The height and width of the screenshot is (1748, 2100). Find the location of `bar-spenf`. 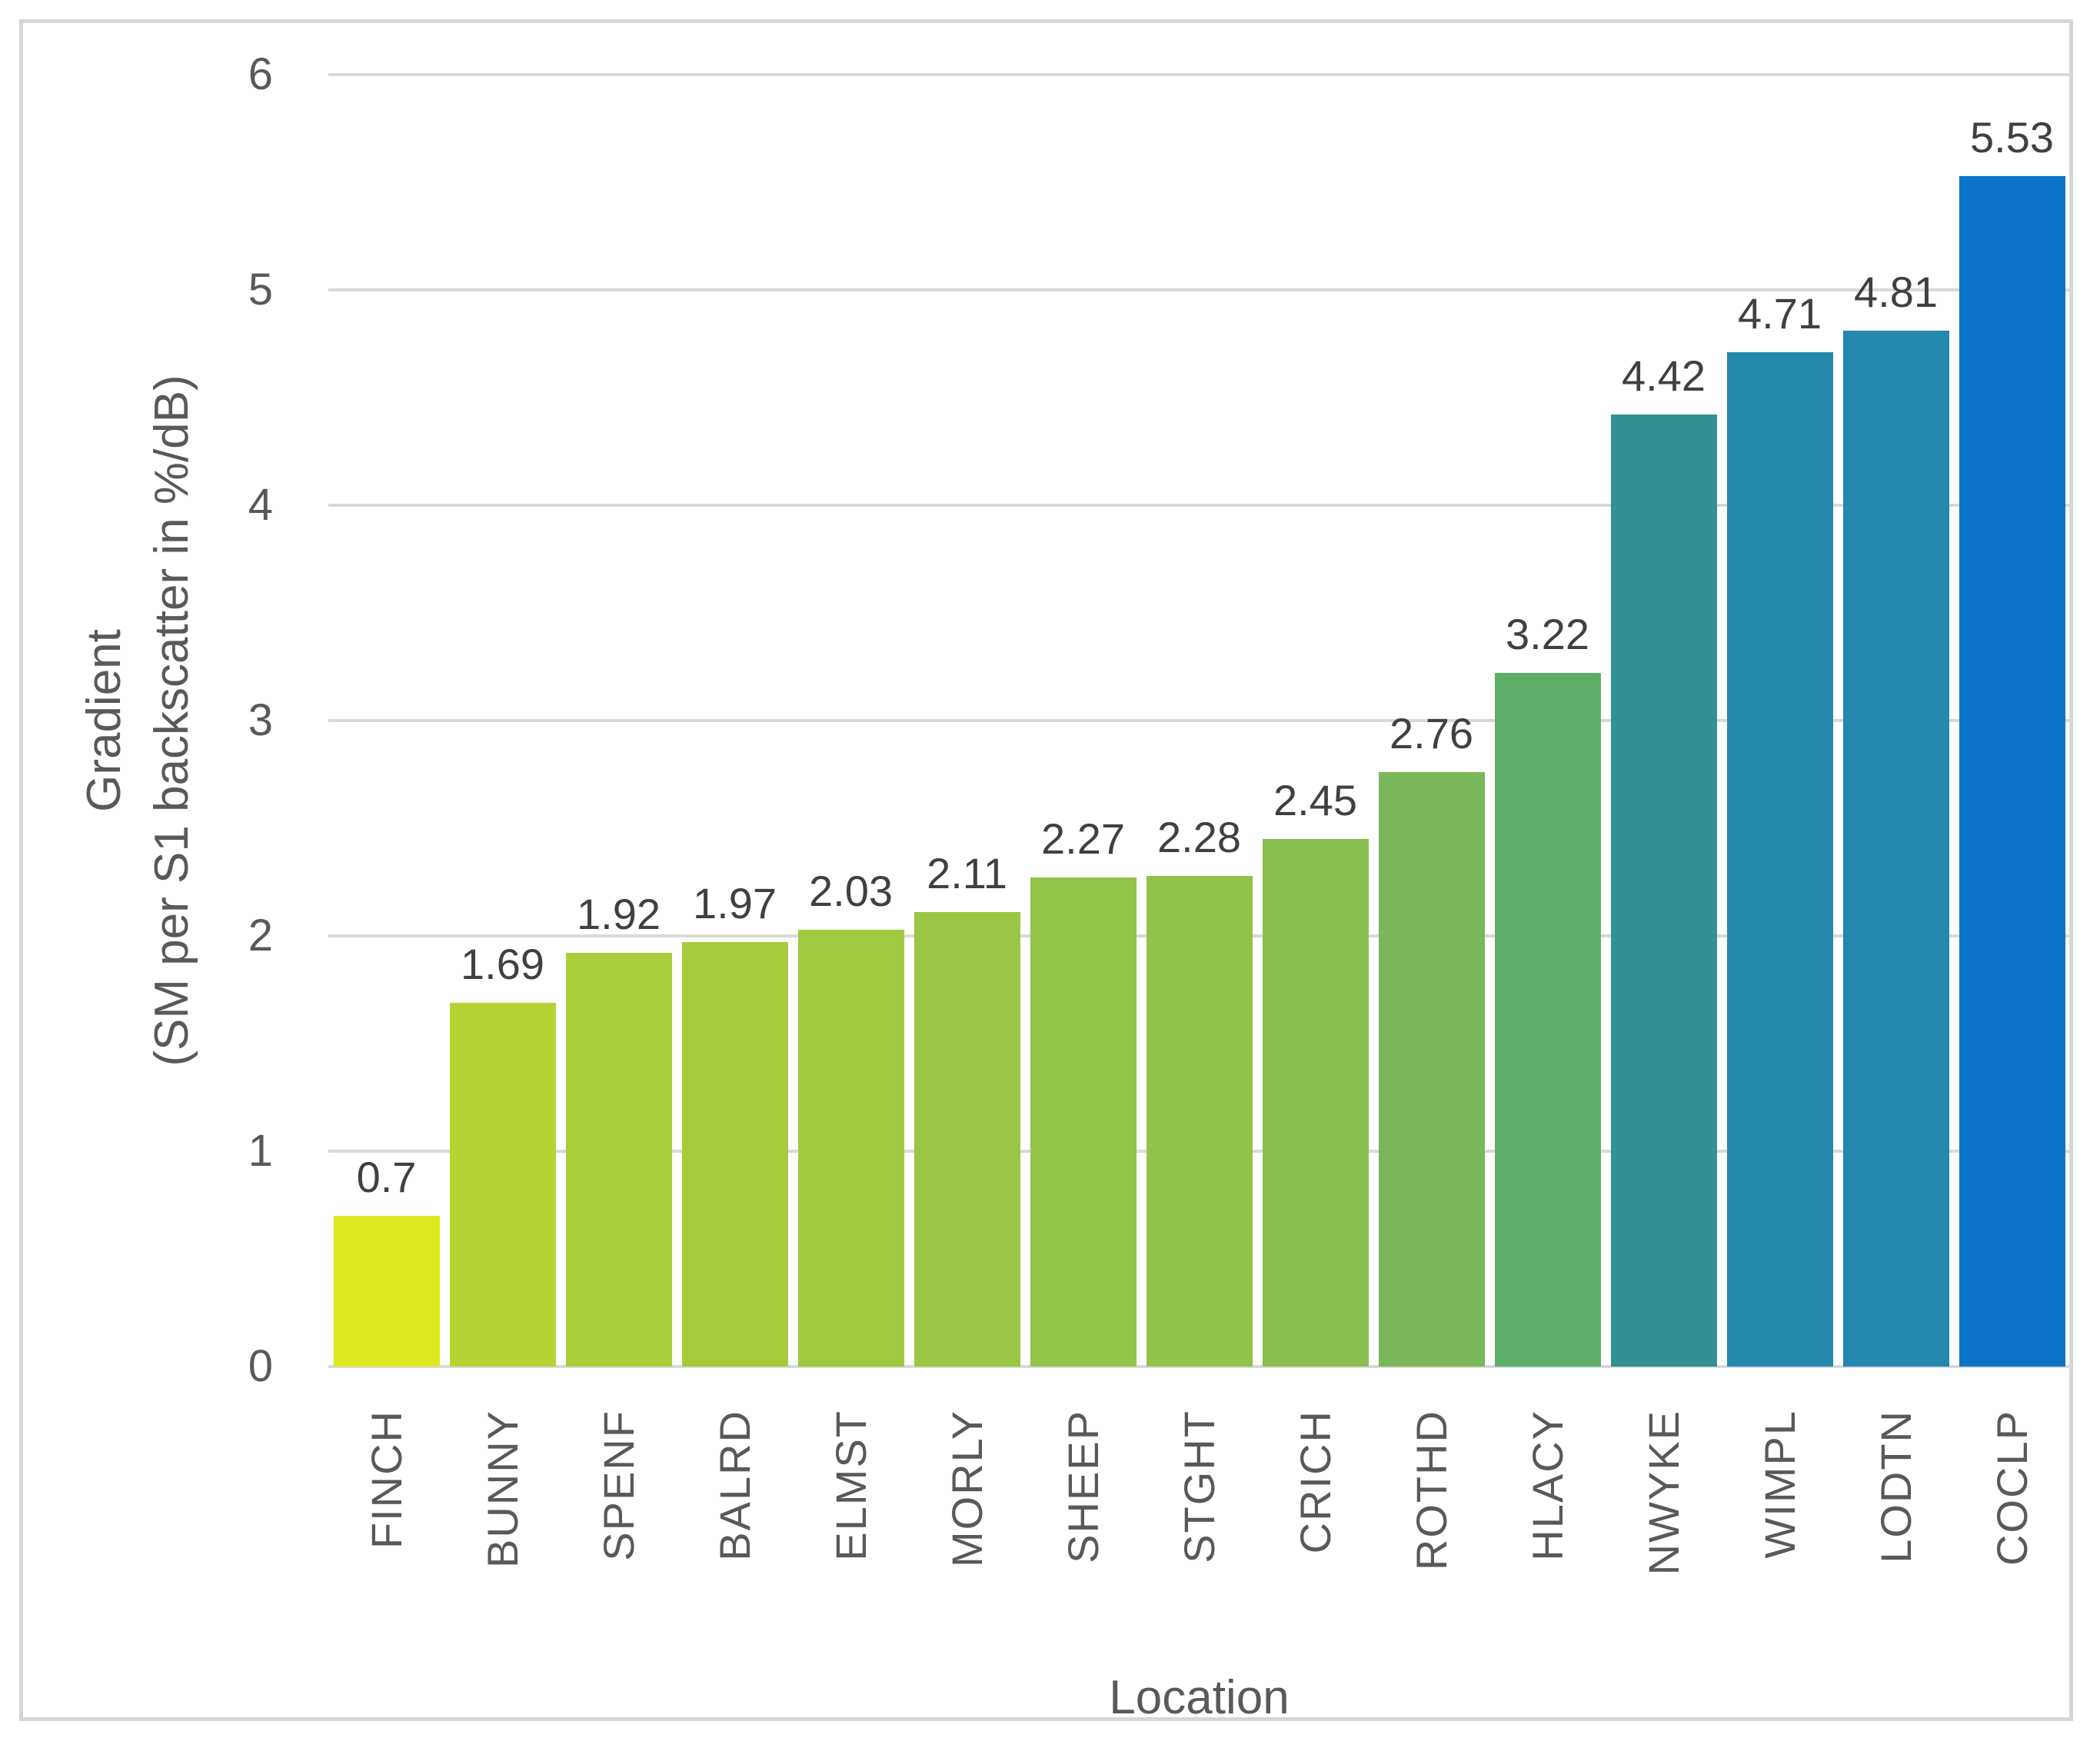

bar-spenf is located at coordinates (618, 1160).